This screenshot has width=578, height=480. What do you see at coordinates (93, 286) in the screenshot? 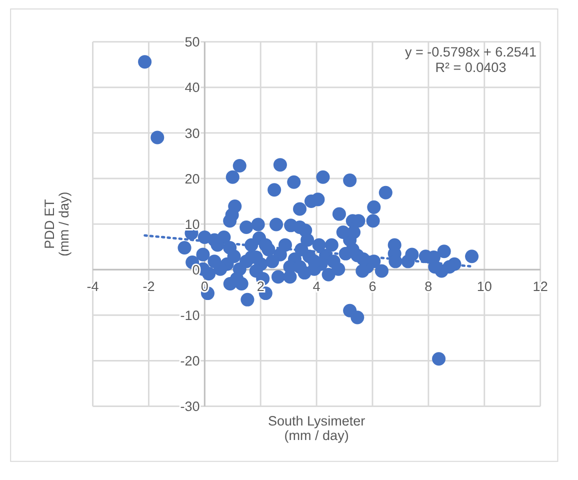
I see `x-tick-label: -4` at bounding box center [93, 286].